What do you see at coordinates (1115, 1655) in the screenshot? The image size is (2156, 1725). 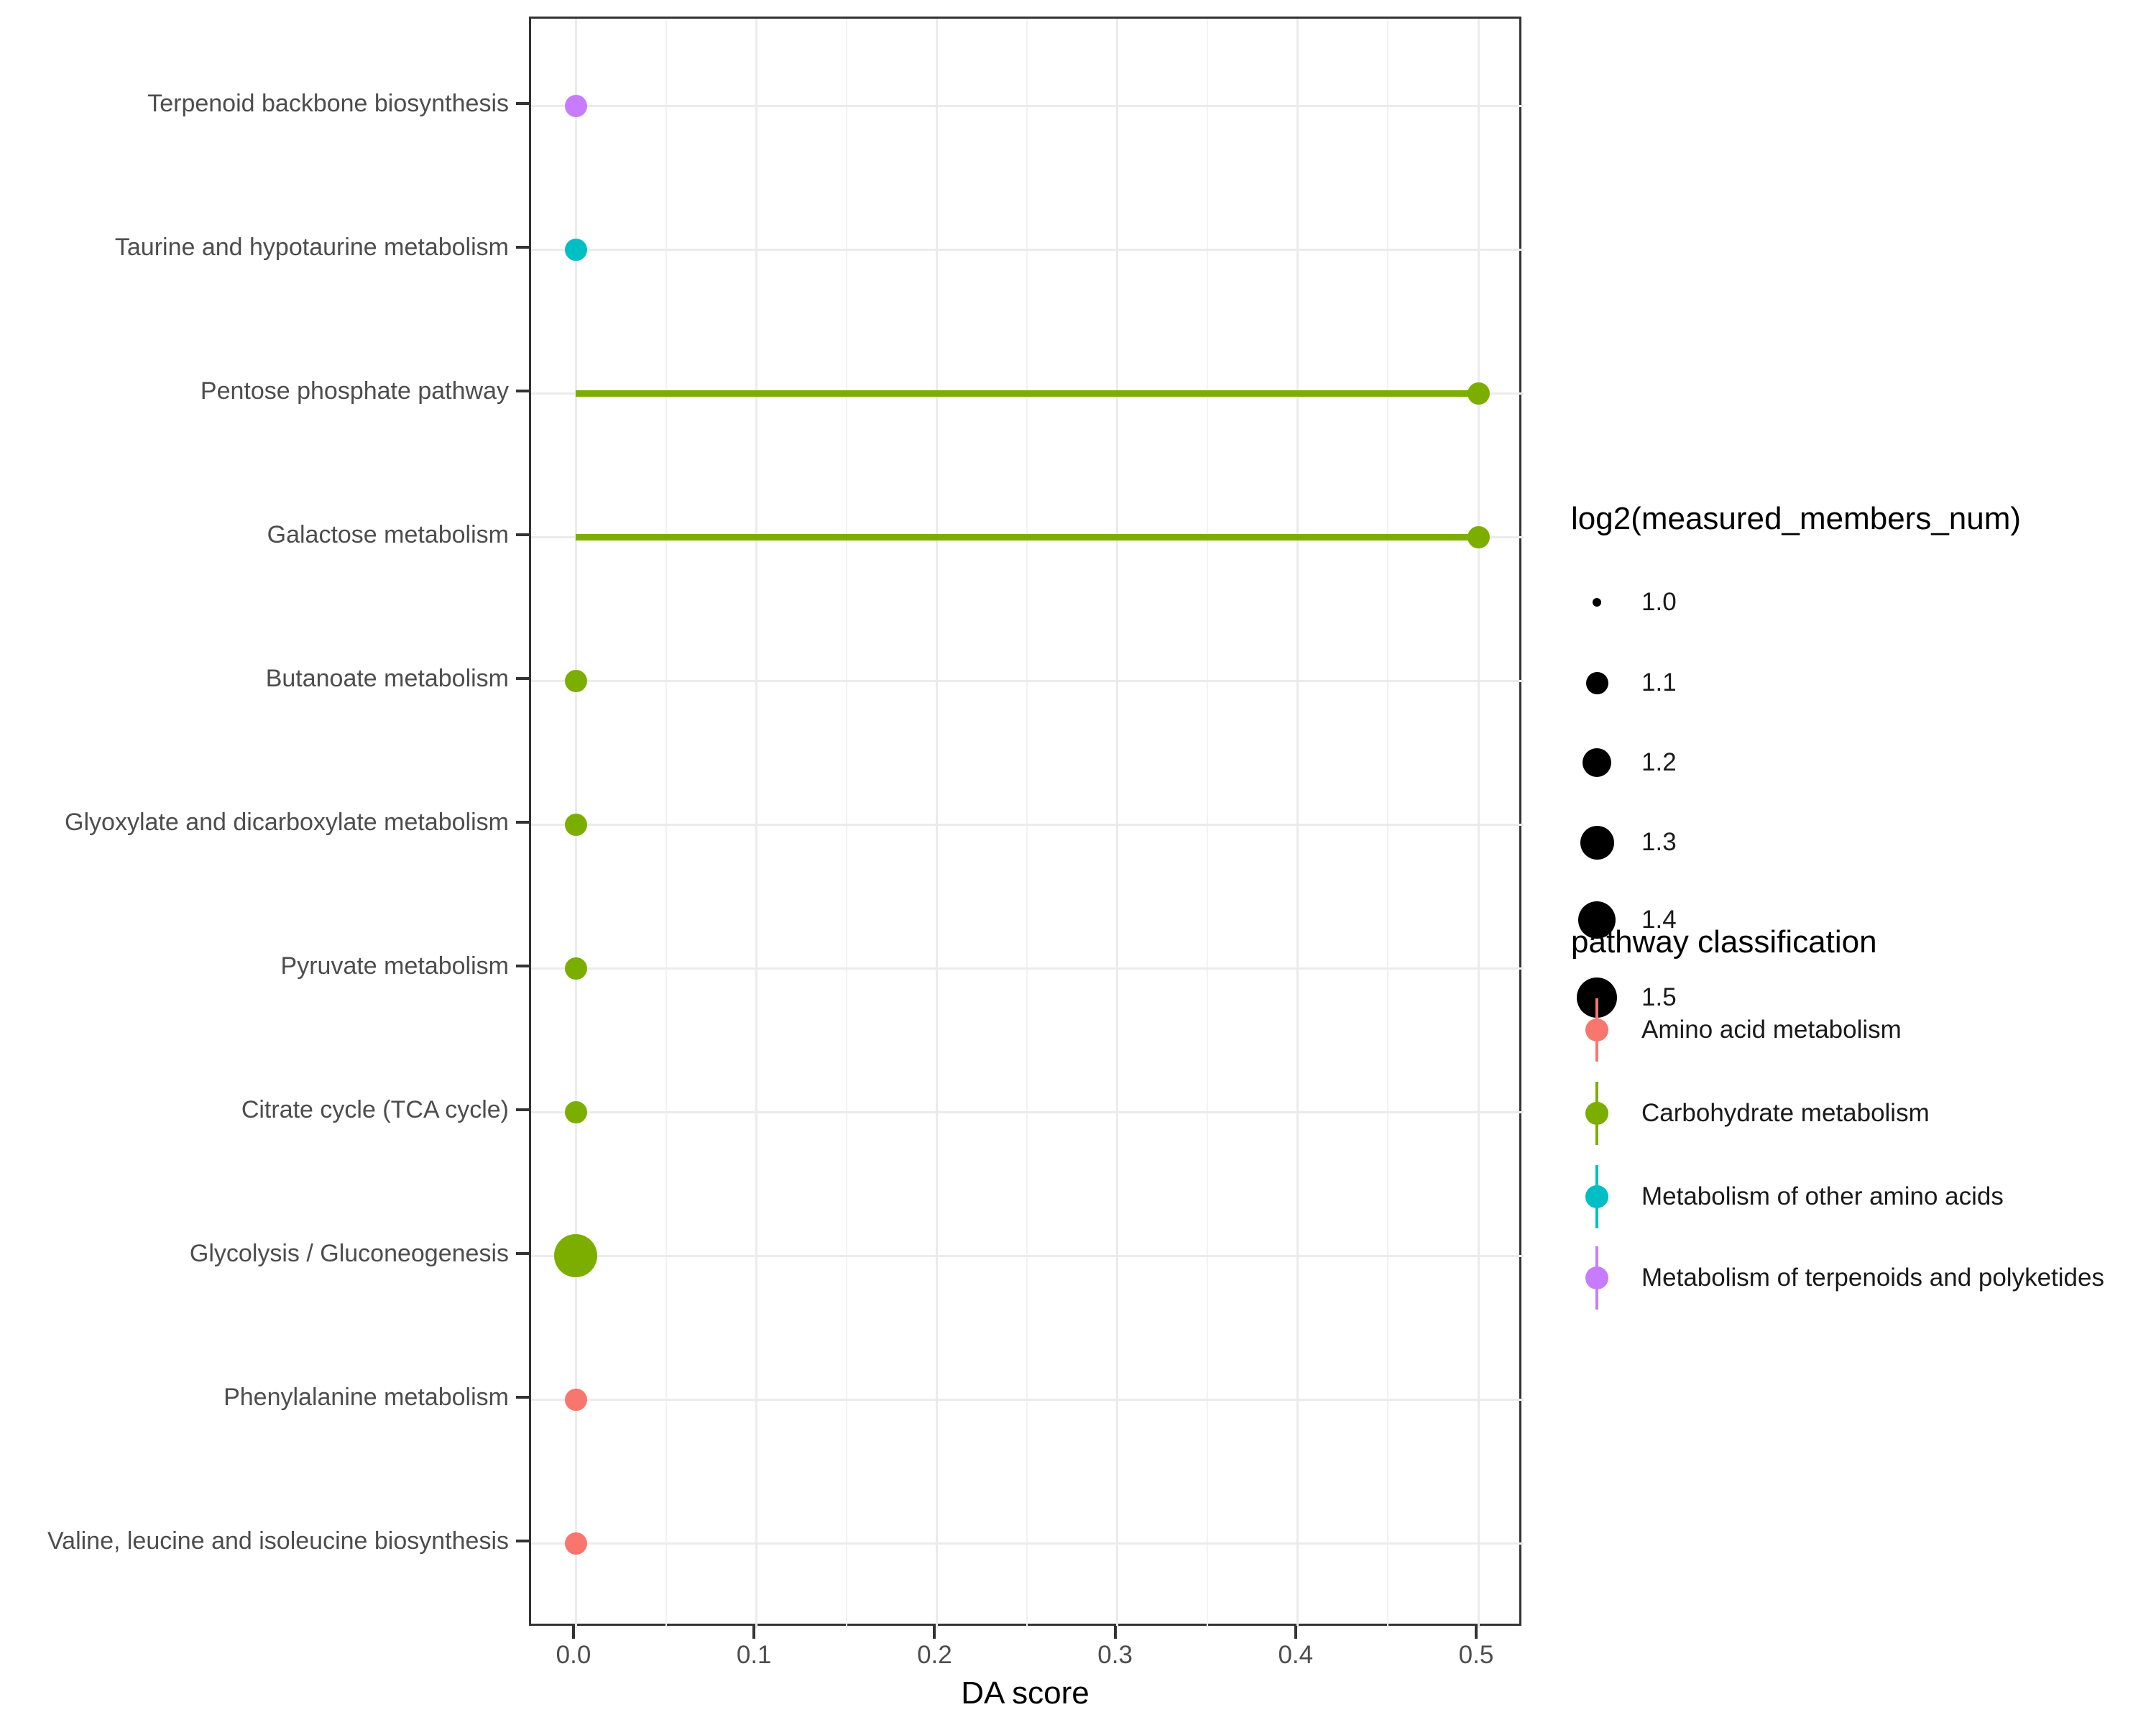 I see `x-axis-tick-label: 0.3` at bounding box center [1115, 1655].